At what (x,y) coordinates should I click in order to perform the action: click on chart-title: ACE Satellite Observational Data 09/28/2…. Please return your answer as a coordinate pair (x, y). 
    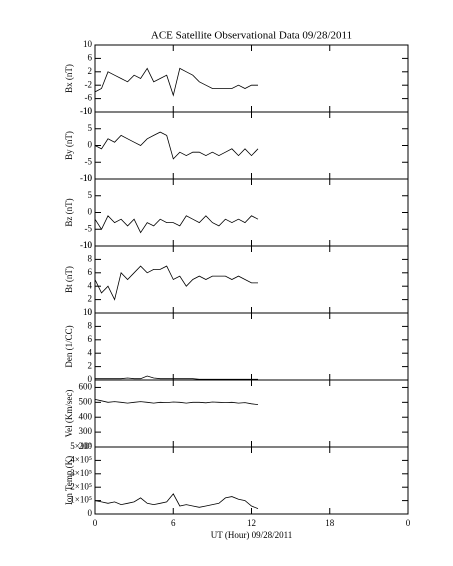
    Looking at the image, I should click on (251, 36).